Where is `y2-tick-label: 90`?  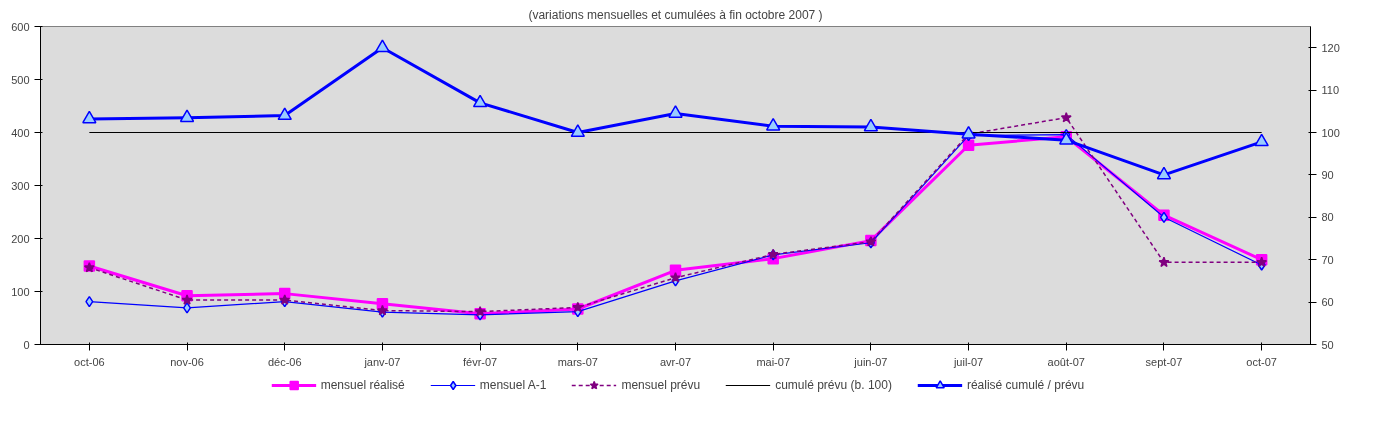
y2-tick-label: 90 is located at coordinates (1327, 174).